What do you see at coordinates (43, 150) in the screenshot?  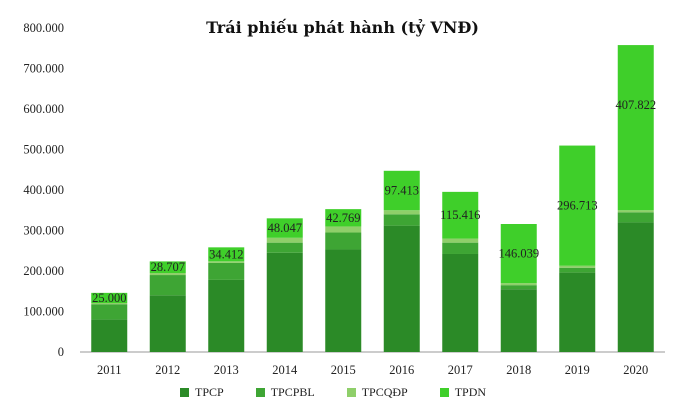 I see `y-tick-label: 500.000` at bounding box center [43, 150].